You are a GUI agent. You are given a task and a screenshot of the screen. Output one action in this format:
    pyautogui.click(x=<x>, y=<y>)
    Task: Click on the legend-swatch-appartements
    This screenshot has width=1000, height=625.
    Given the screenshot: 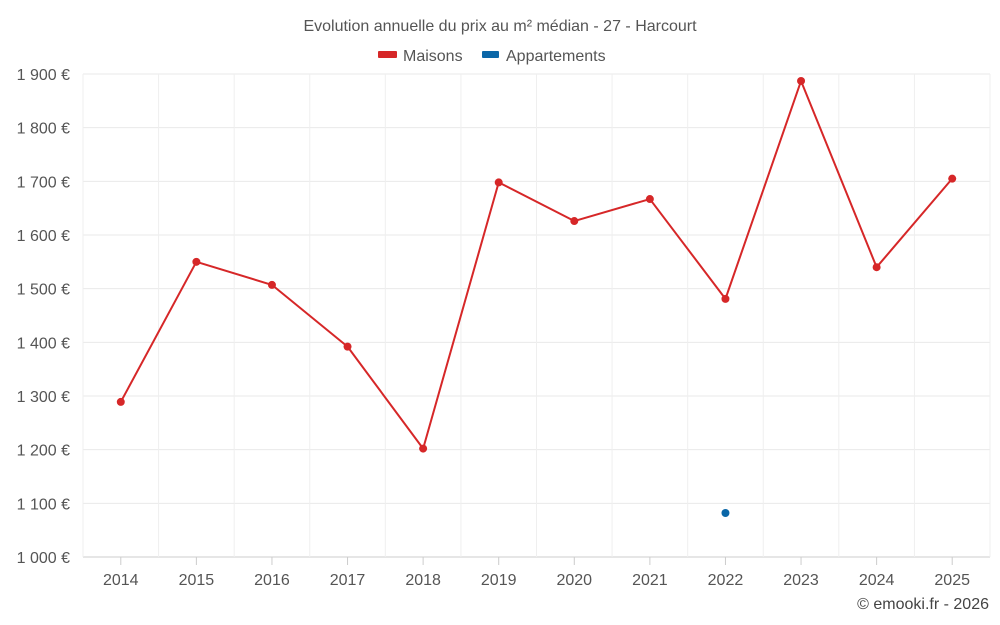 What is the action you would take?
    pyautogui.click(x=490, y=54)
    